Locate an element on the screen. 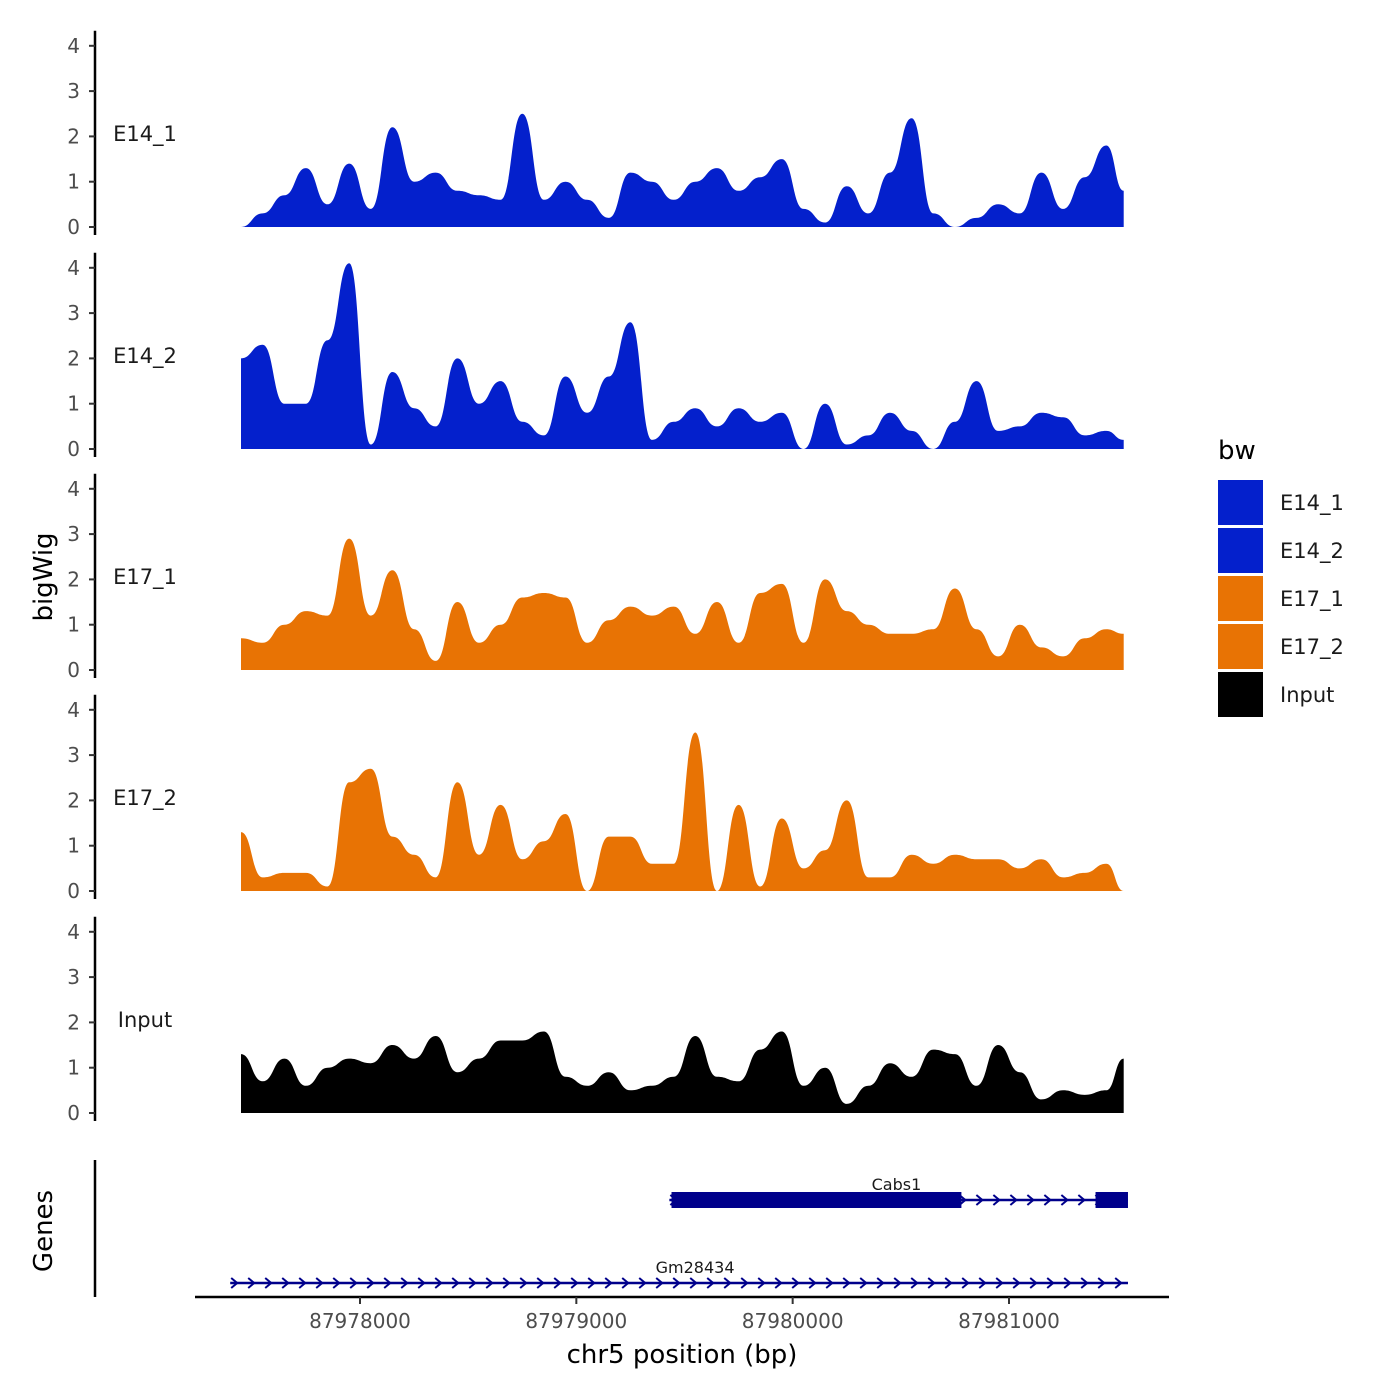  coverage-area-Input is located at coordinates (682, 1072).